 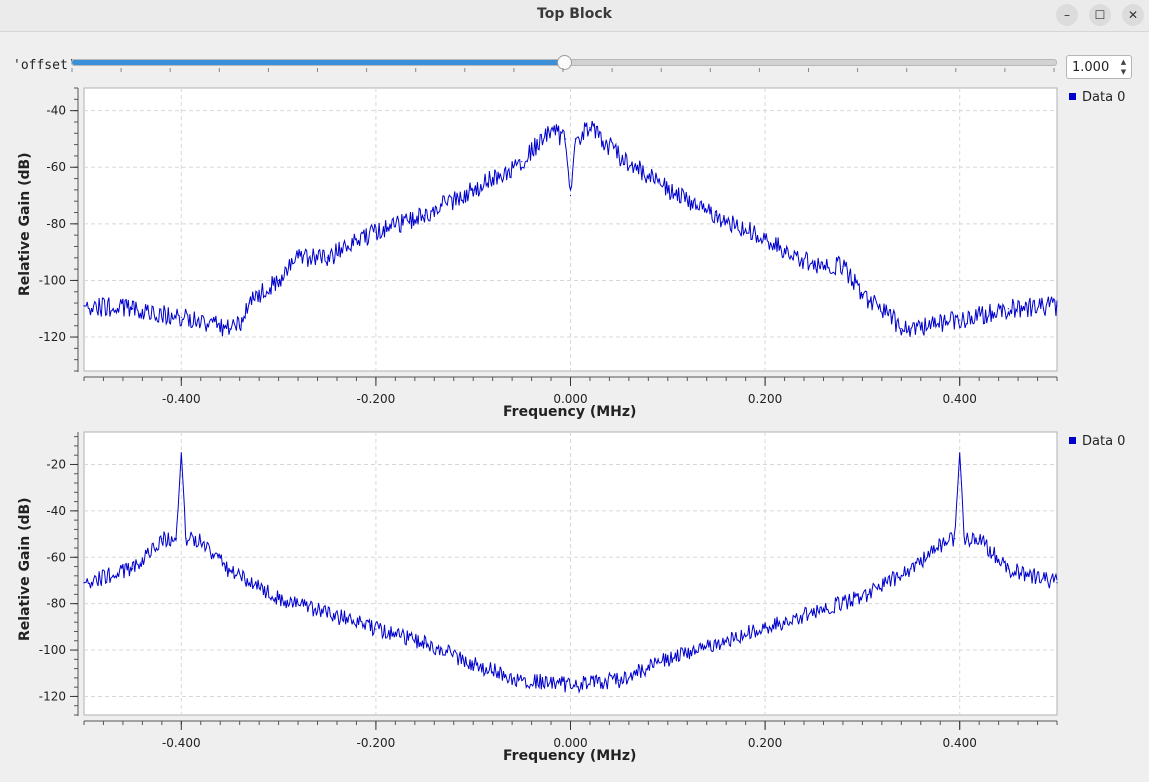 I want to click on offset-slider-handle, so click(x=564, y=62).